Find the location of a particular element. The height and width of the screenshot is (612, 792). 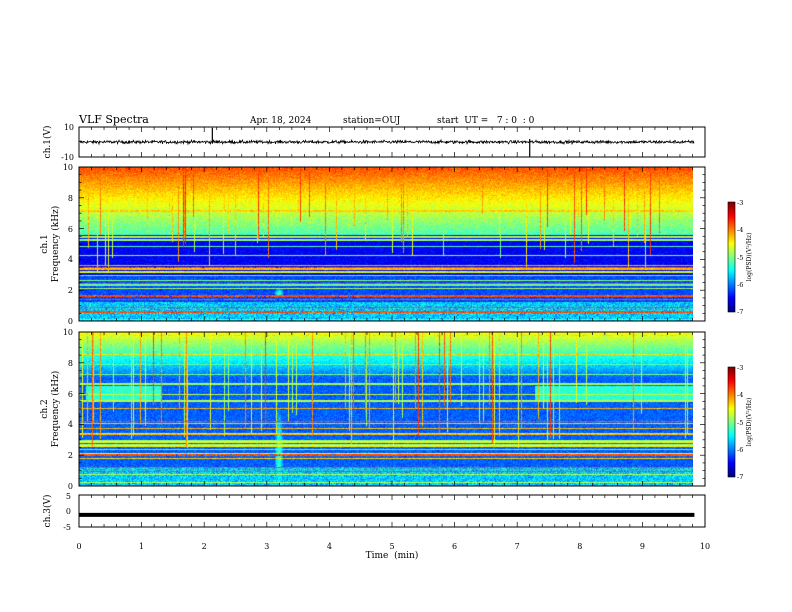

ch1-ytick-top: 10 is located at coordinates (69, 127).